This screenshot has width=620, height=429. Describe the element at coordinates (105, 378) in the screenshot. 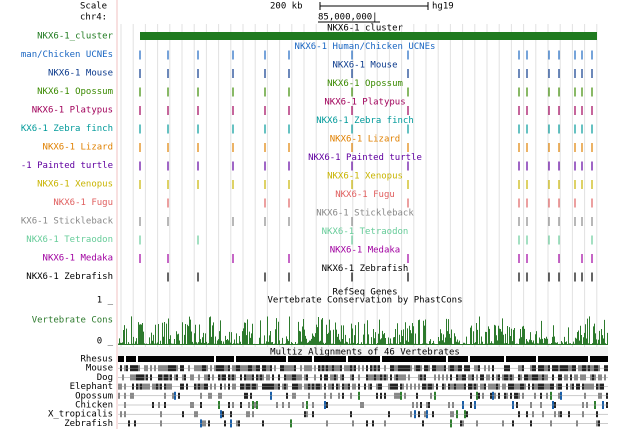

I see `species-label: Dog` at that location.